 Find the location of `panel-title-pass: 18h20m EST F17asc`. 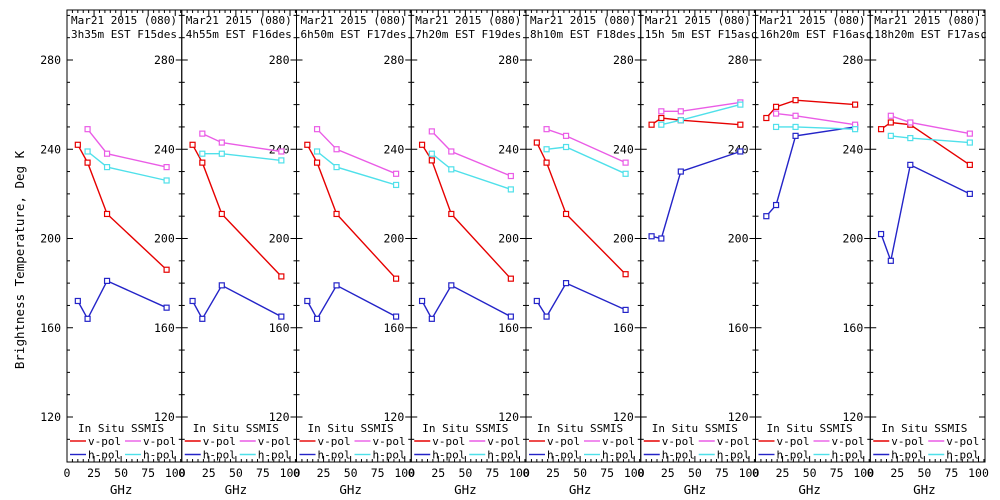

panel-title-pass: 18h20m EST F17asc is located at coordinates (930, 34).